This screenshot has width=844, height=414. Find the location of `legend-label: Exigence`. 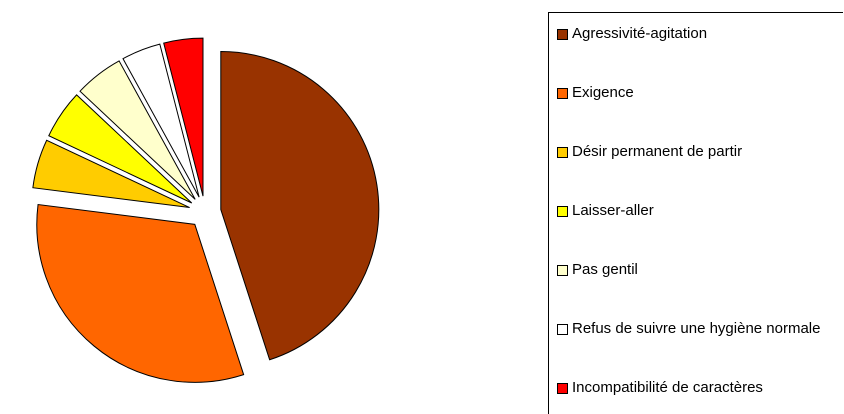

legend-label: Exigence is located at coordinates (603, 92).